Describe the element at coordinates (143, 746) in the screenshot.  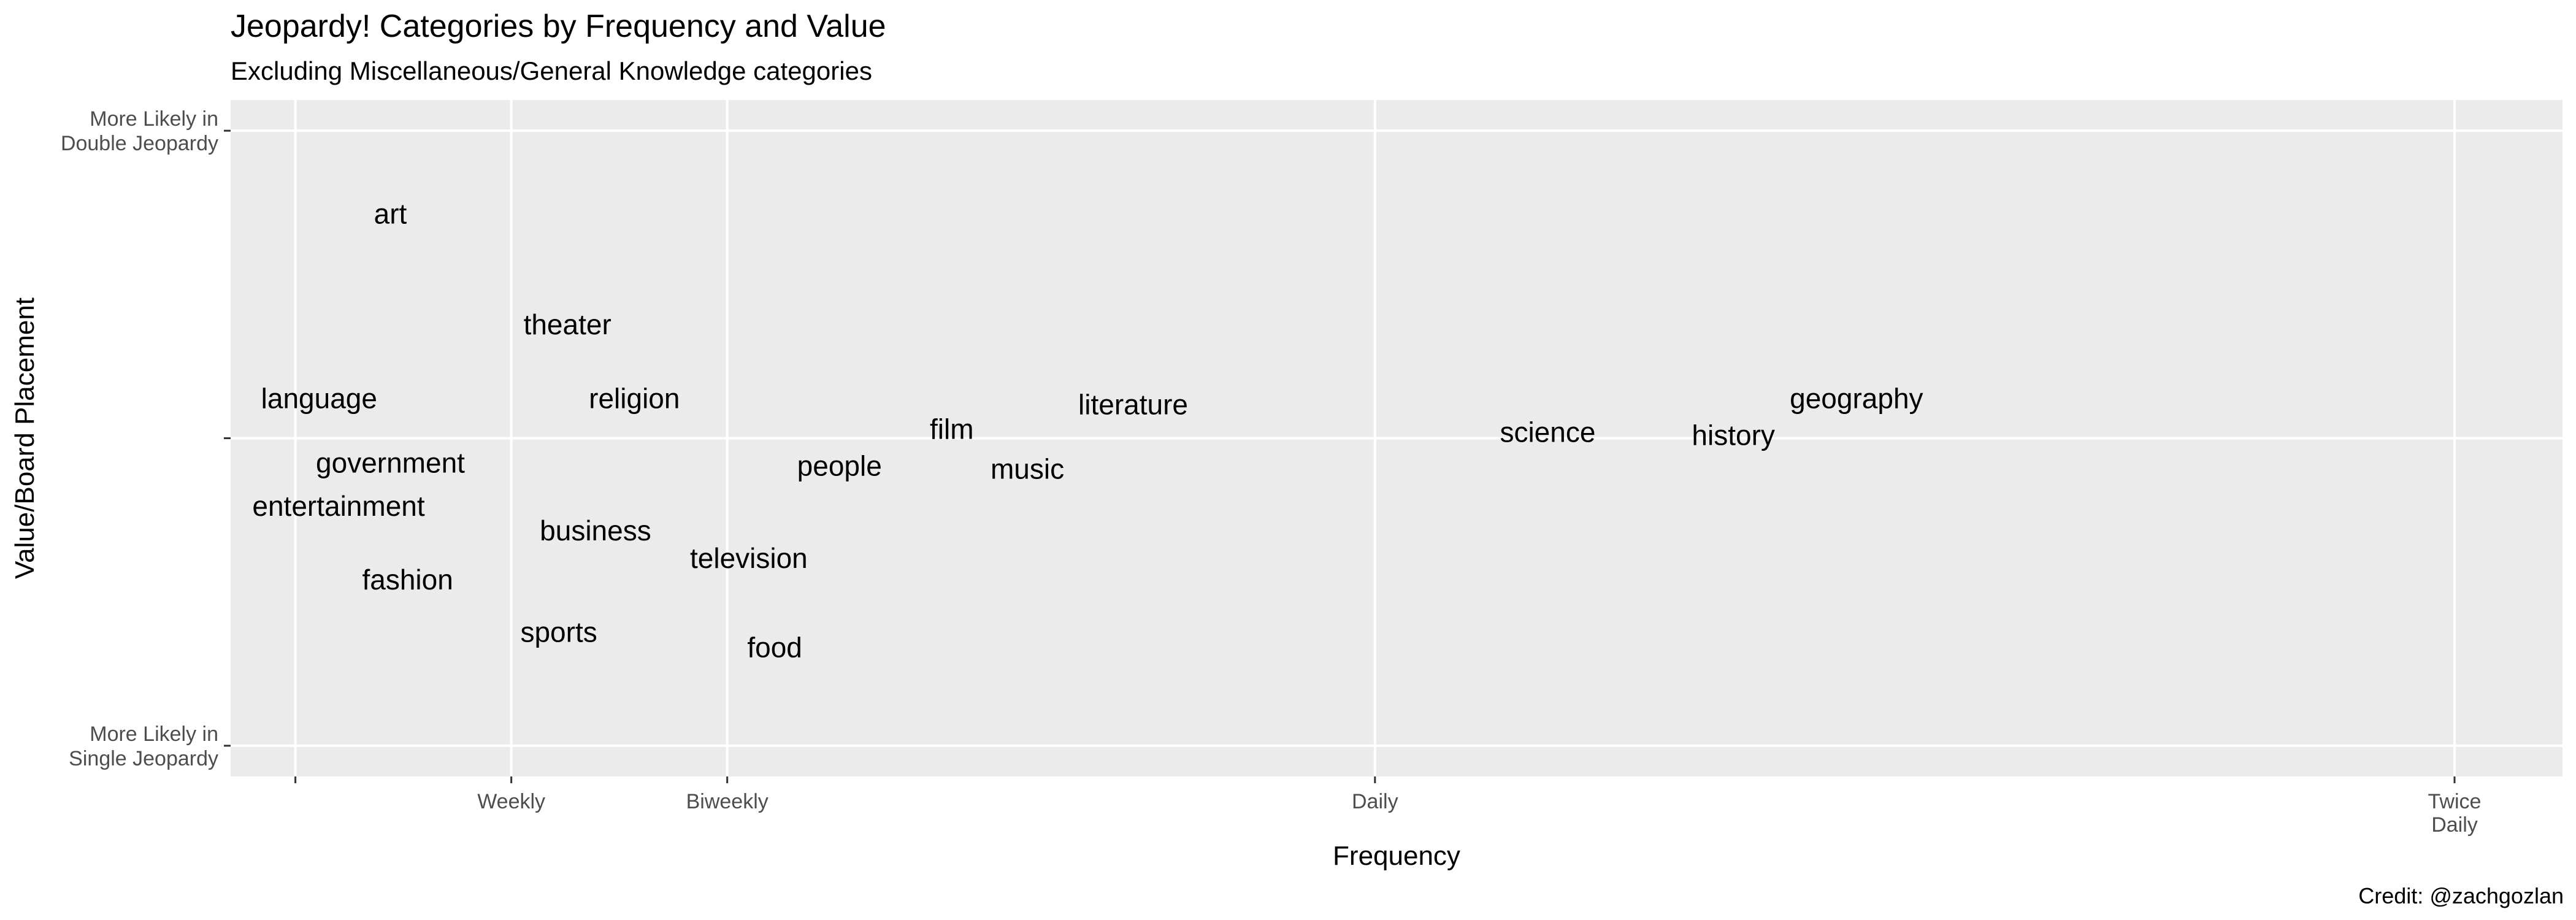
I see `y-tick-label: More Likely in Single Jeopardy` at that location.